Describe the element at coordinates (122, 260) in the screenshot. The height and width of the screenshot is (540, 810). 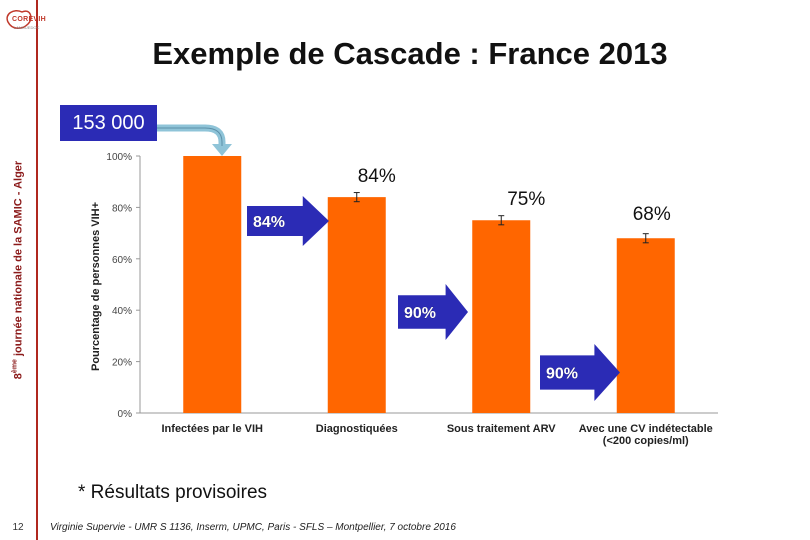
I see `y-tick-label: 60%` at that location.